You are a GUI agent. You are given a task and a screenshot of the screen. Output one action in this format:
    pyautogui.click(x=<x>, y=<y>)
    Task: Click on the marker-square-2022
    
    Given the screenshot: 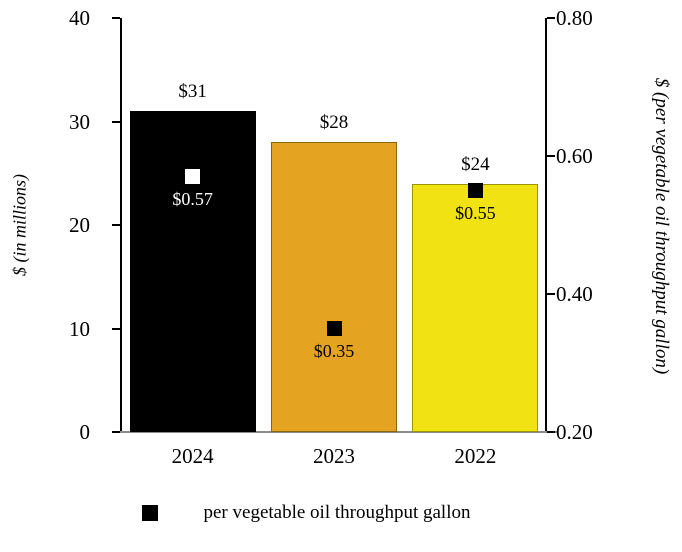 What is the action you would take?
    pyautogui.click(x=475, y=190)
    